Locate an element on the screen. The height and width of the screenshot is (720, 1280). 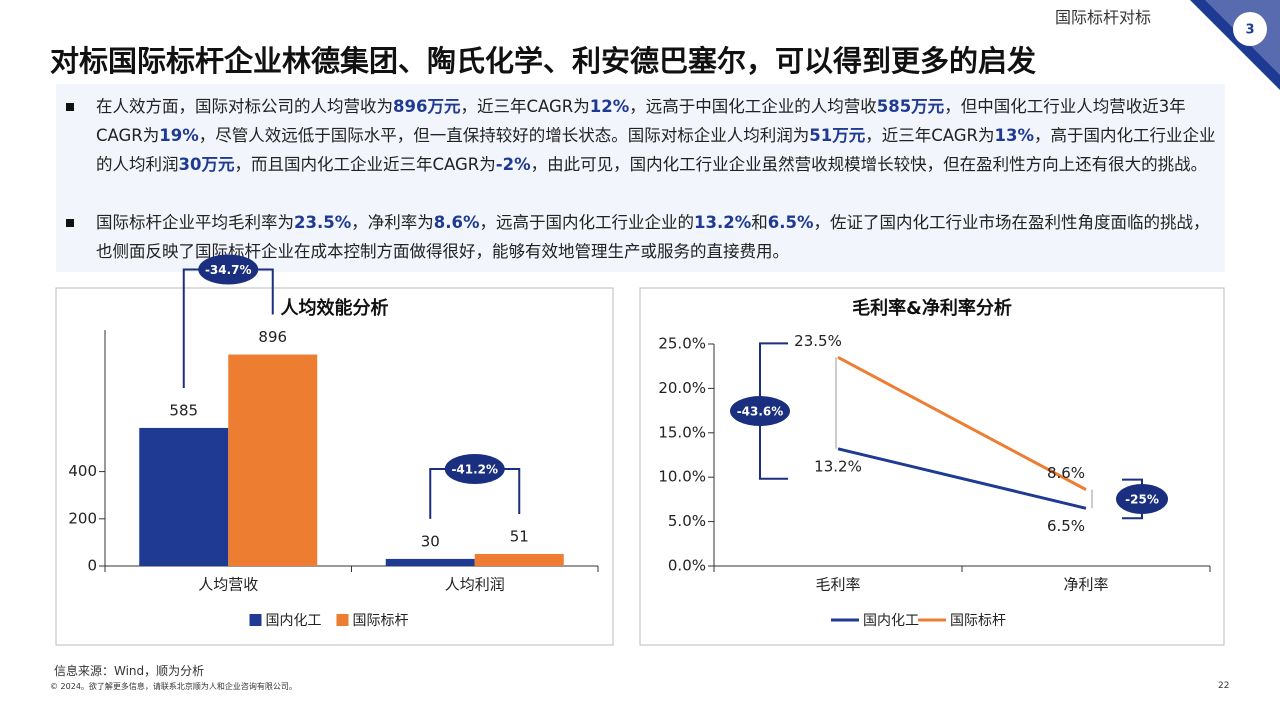
highlight: 12% is located at coordinates (609, 106).